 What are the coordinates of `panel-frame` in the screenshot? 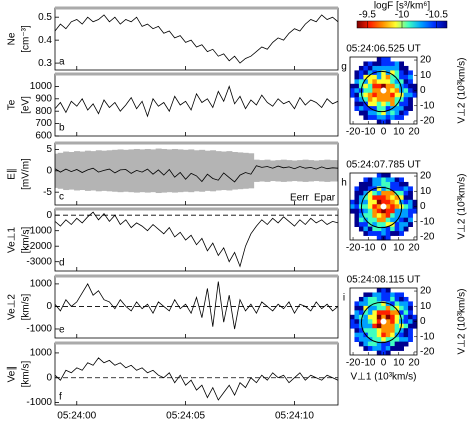 It's located at (196, 374).